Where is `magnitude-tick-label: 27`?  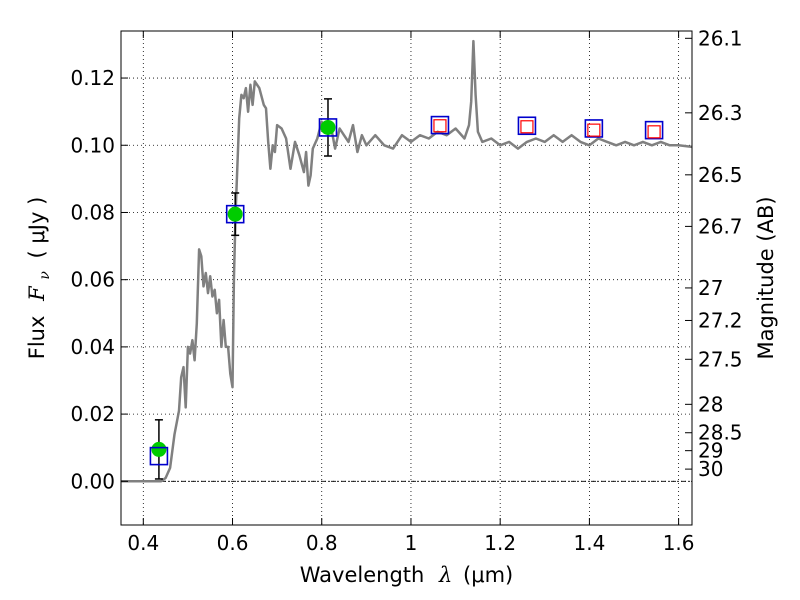 magnitude-tick-label: 27 is located at coordinates (710, 288).